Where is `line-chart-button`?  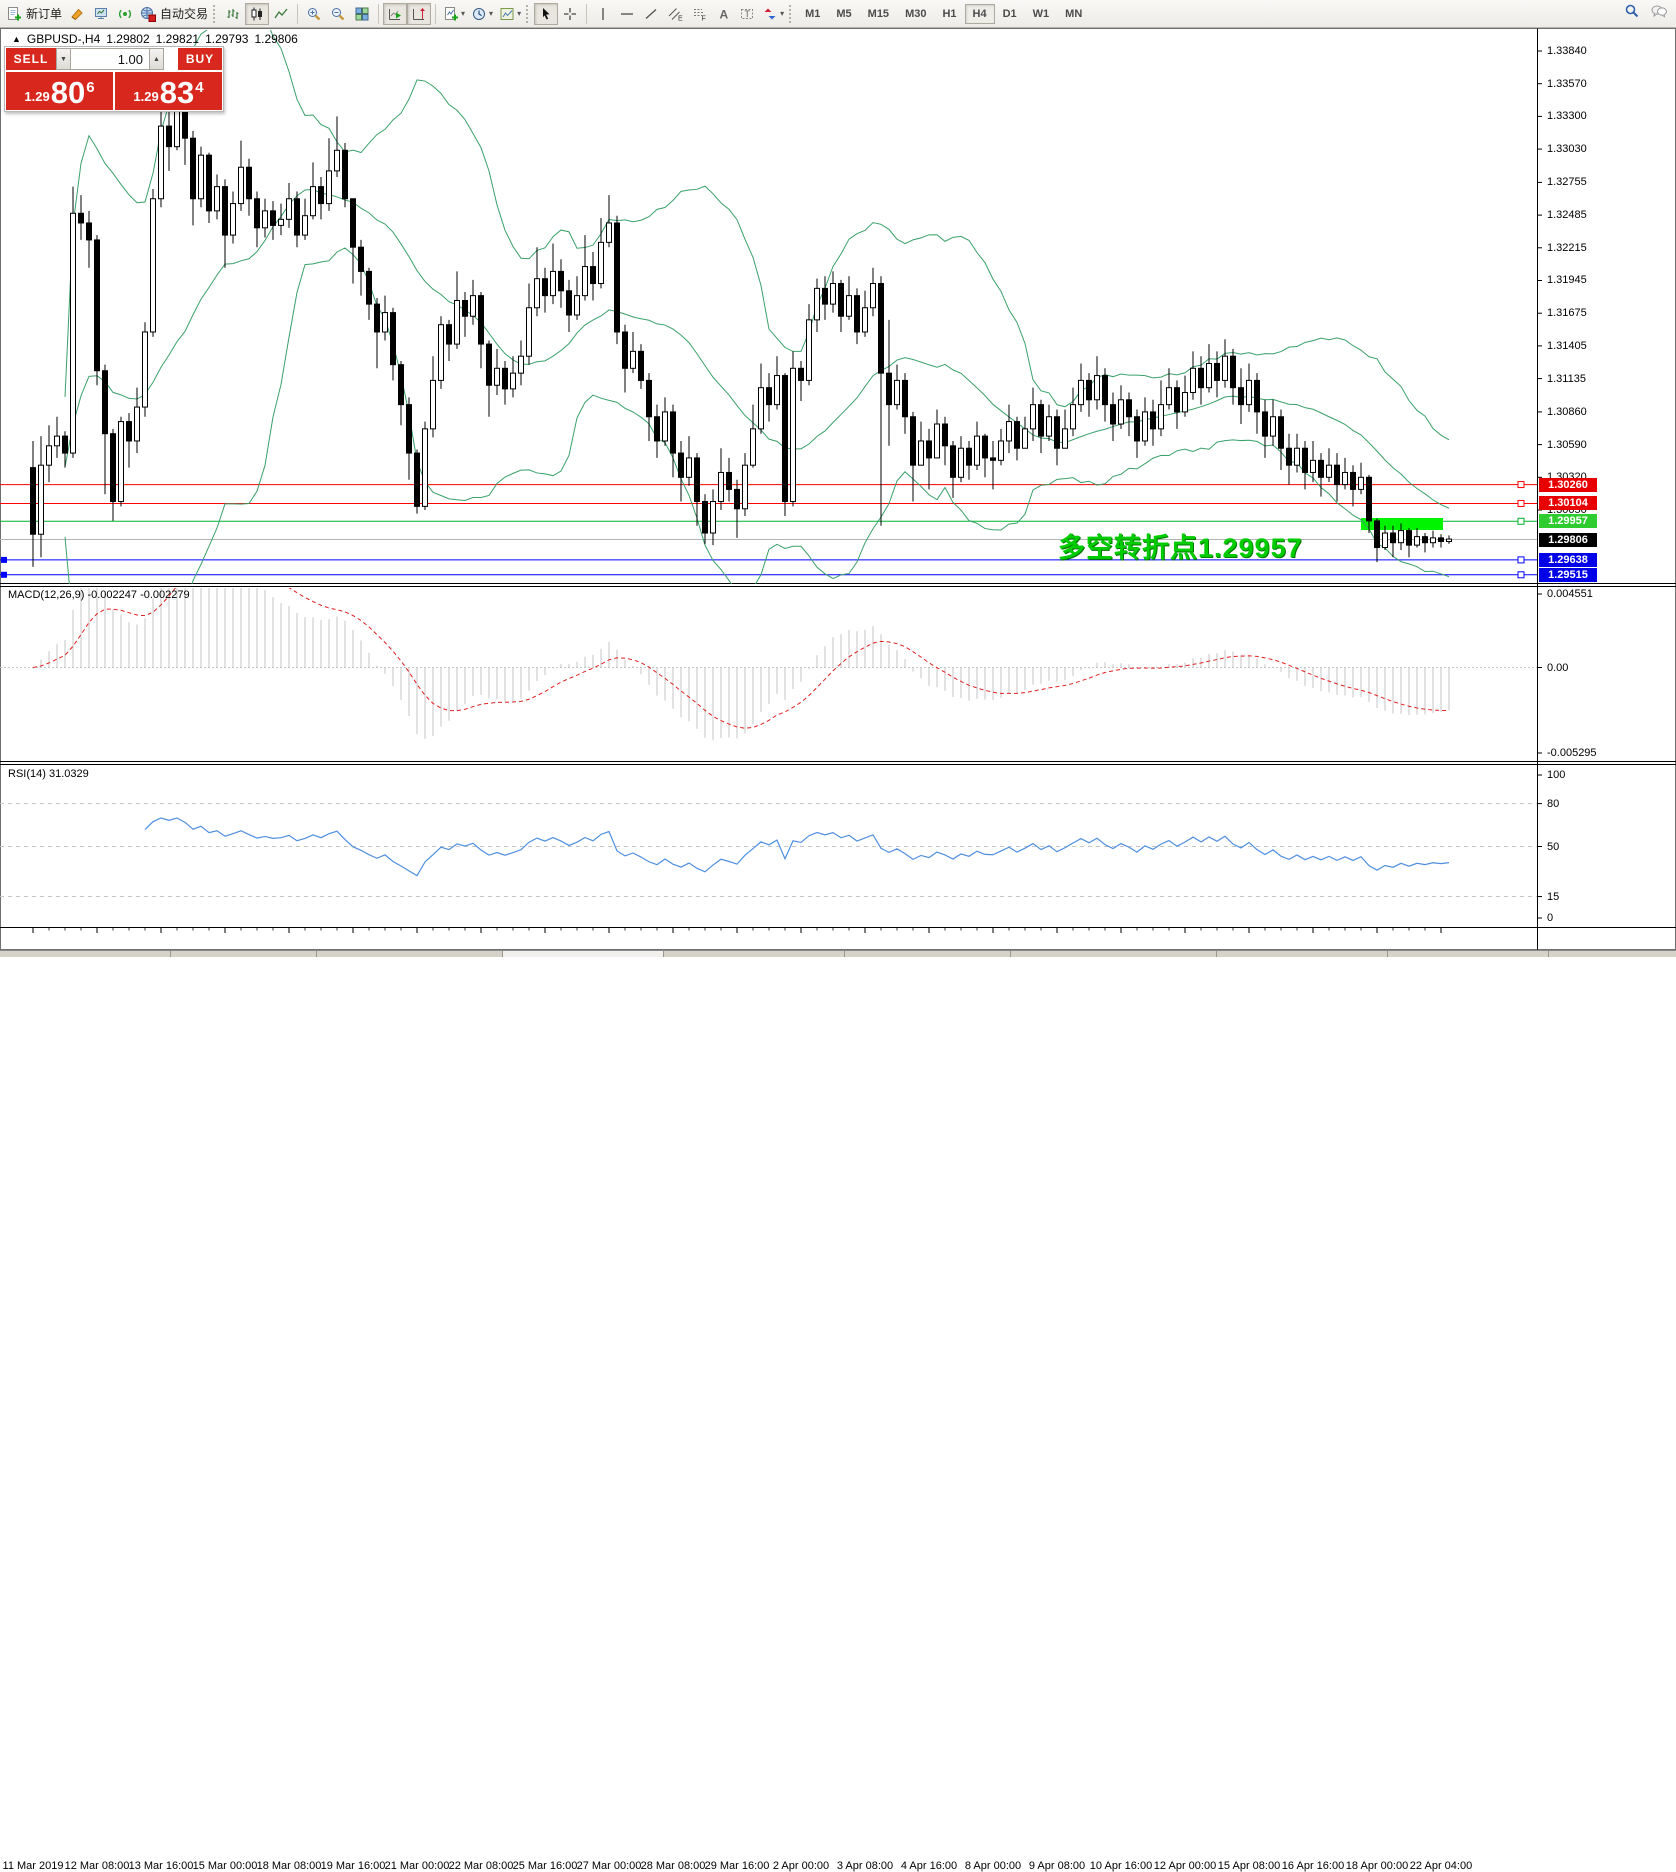
line-chart-button is located at coordinates (281, 14).